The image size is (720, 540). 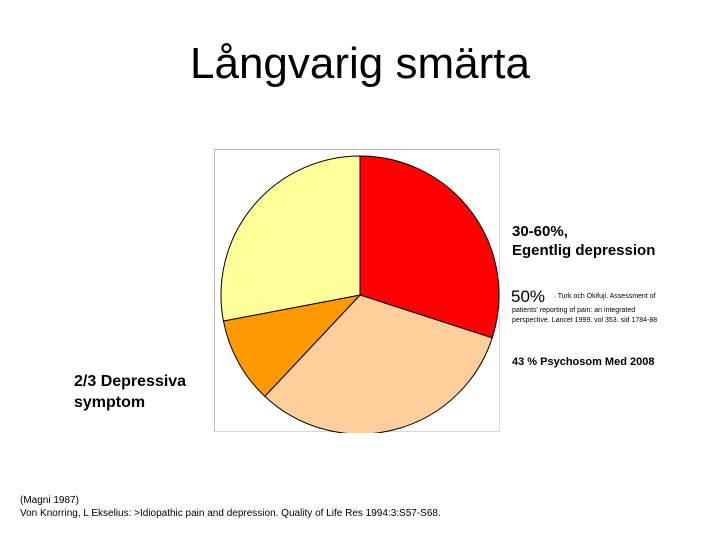 I want to click on depression-annotation: 30-60%, Egentlig depression, so click(x=583, y=241).